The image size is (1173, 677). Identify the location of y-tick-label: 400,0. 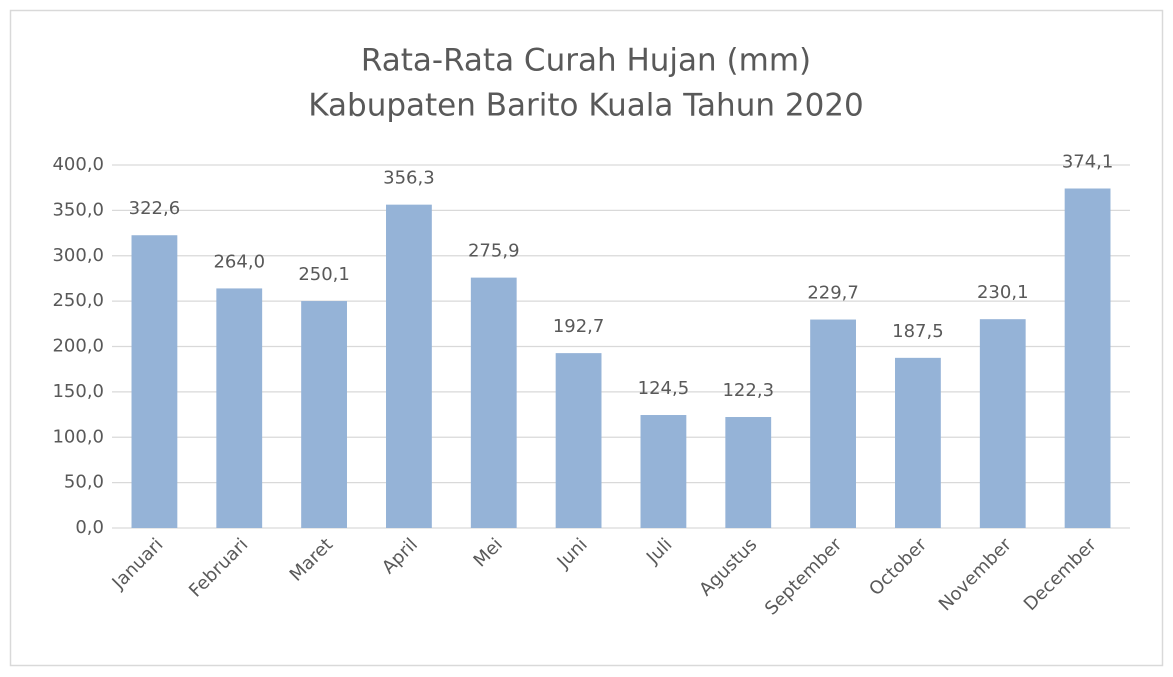
(78, 164).